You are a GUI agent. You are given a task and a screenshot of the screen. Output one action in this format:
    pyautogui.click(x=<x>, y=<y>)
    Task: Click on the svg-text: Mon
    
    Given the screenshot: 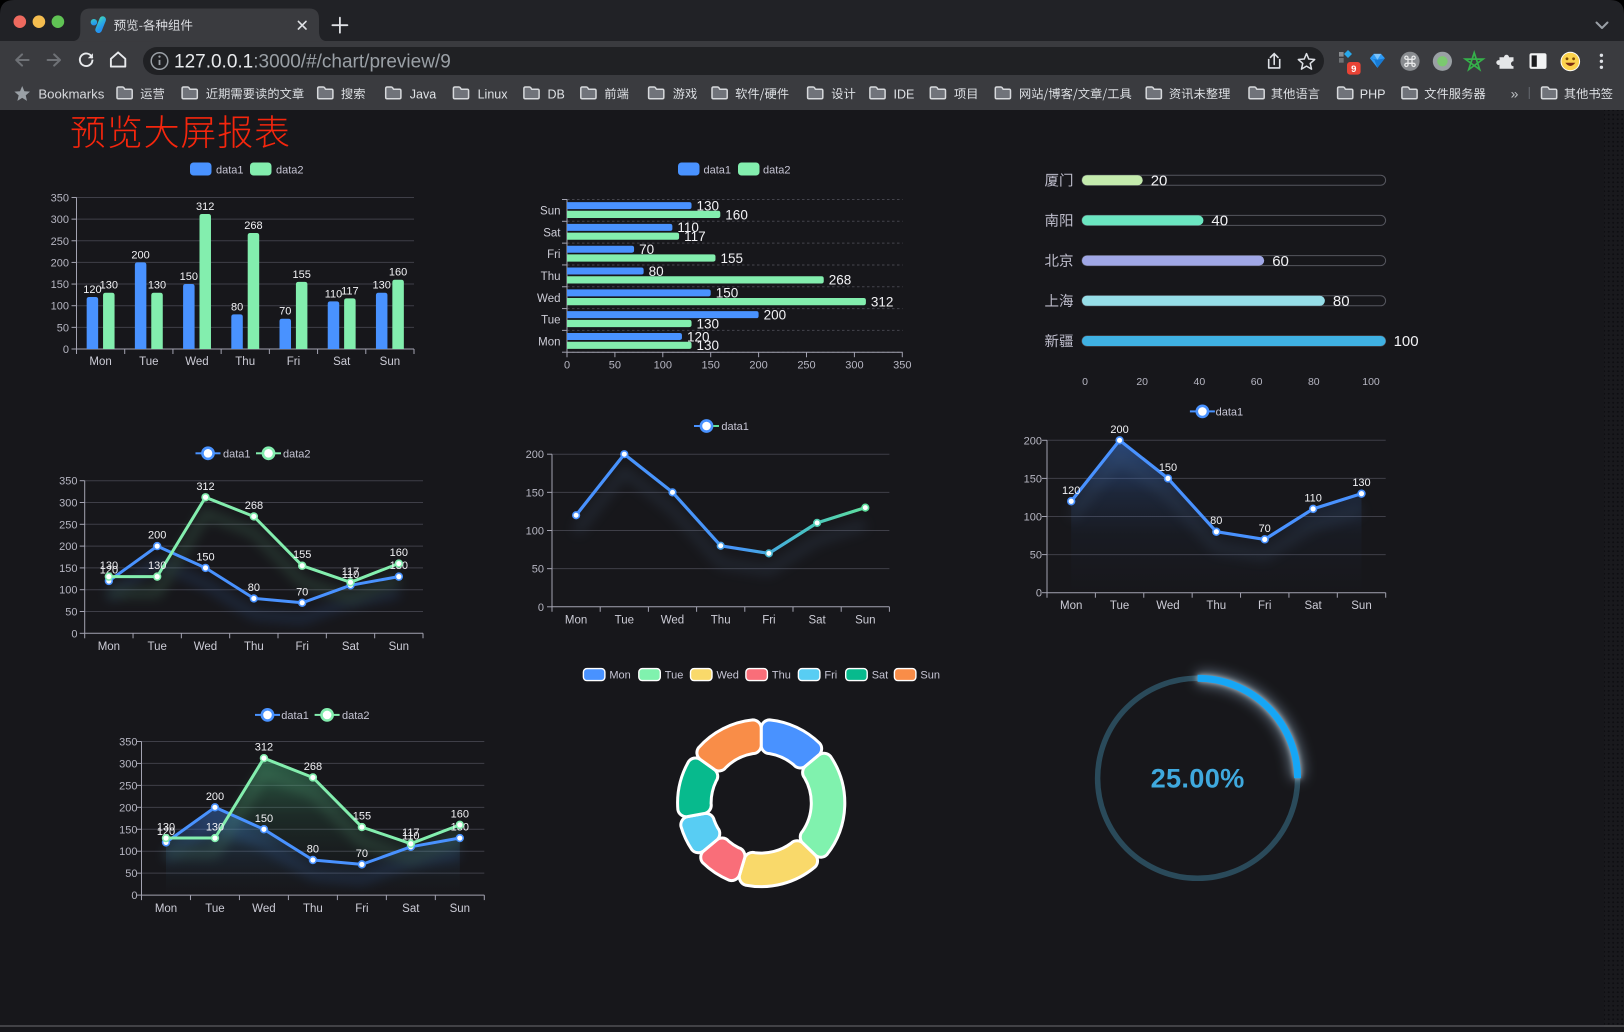 What is the action you would take?
    pyautogui.click(x=166, y=909)
    